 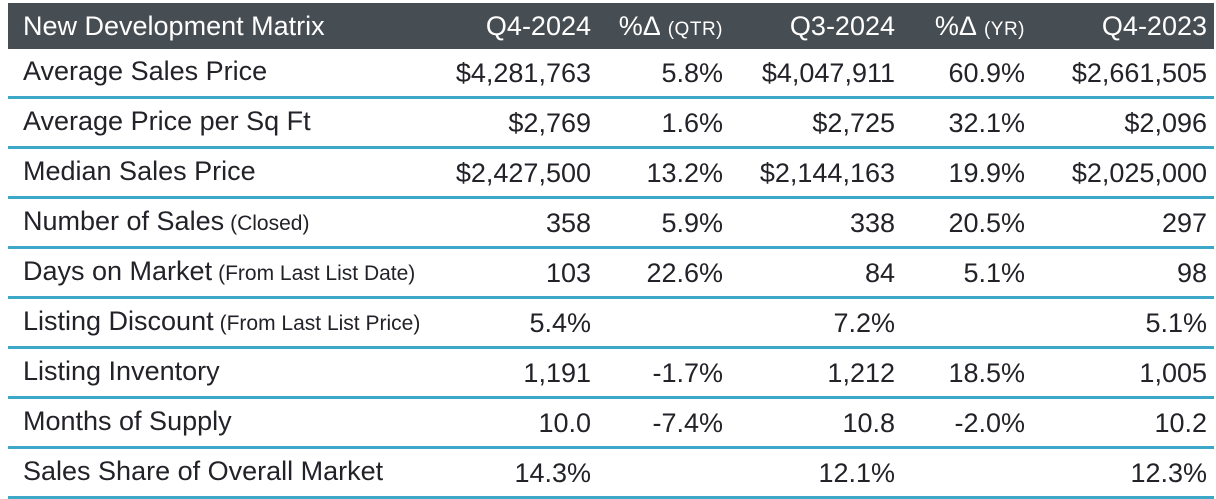 What do you see at coordinates (695, 26) in the screenshot?
I see `pct-delta-unit: (QTR)` at bounding box center [695, 26].